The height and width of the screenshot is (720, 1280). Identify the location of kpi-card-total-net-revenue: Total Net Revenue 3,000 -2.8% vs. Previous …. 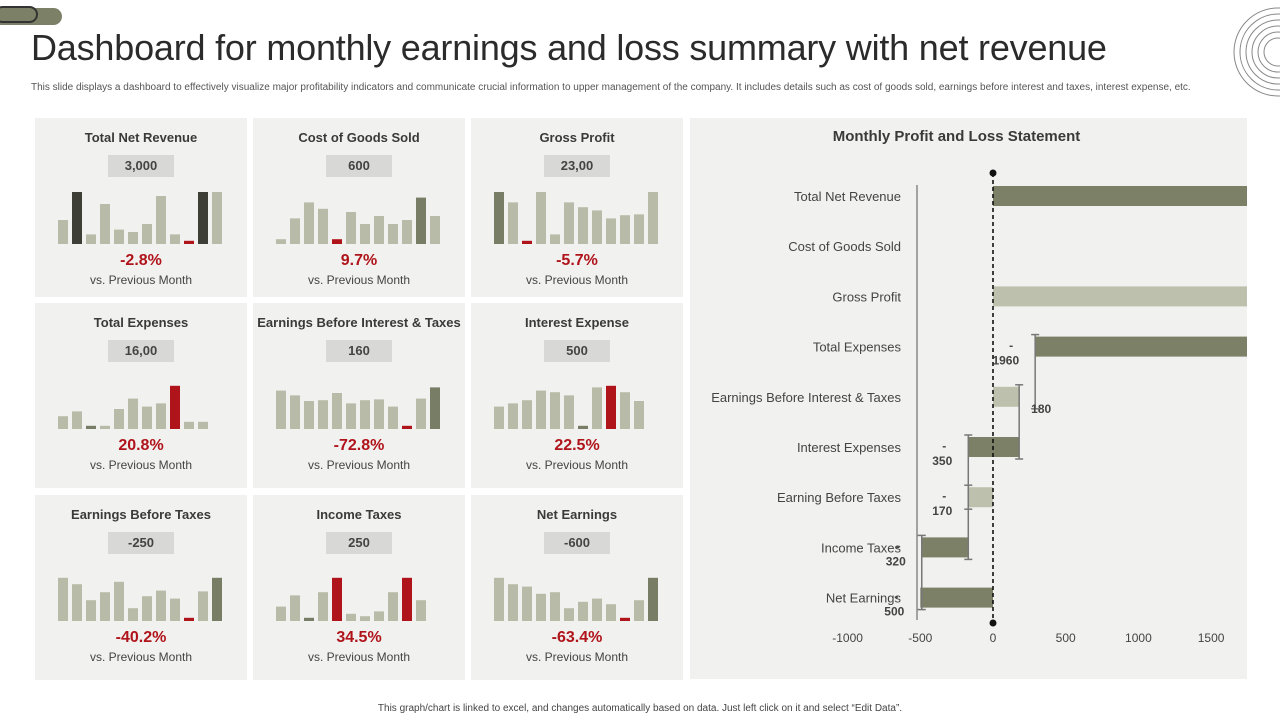
(141, 207).